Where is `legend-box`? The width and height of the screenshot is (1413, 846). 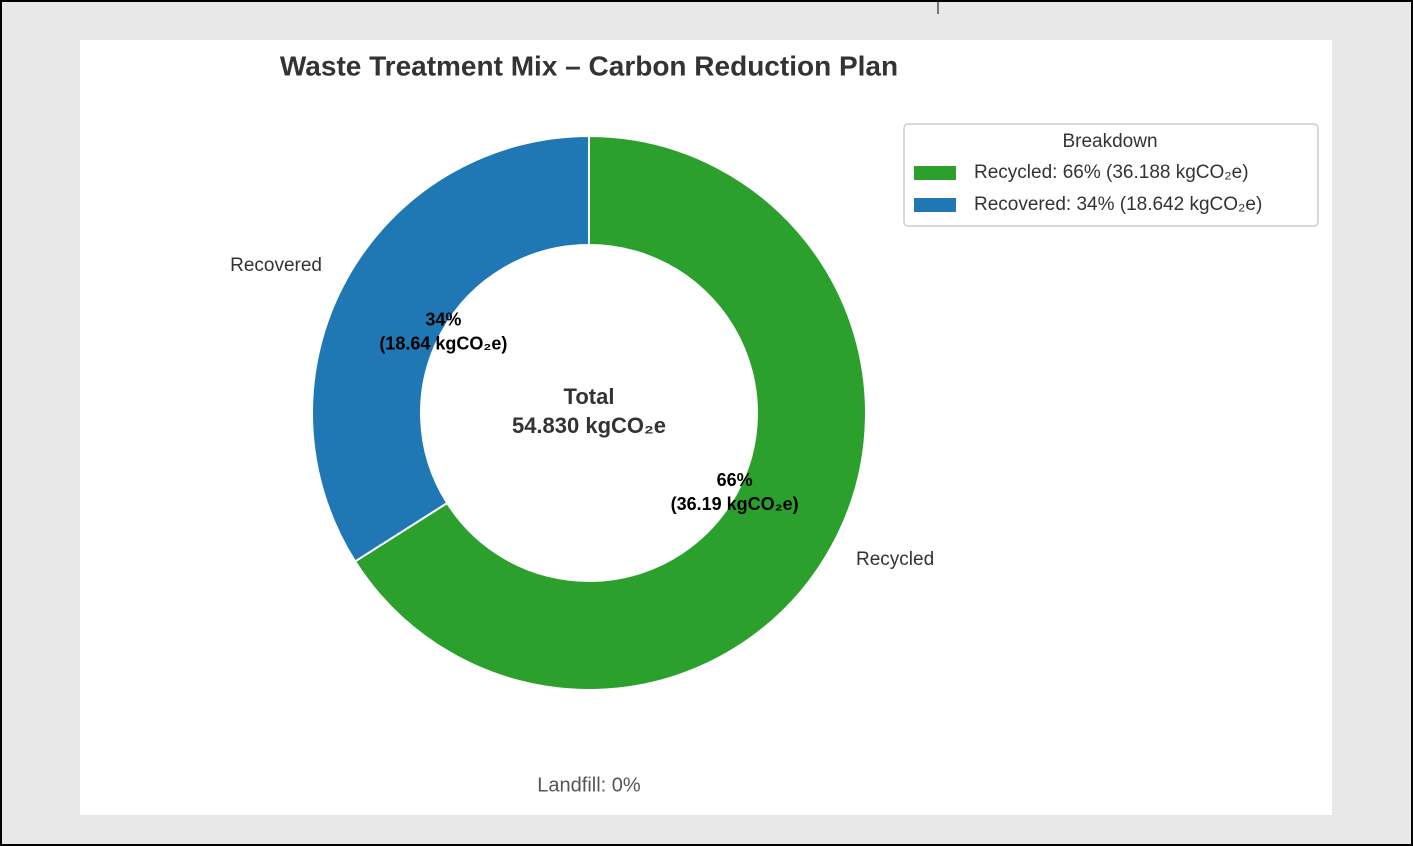
legend-box is located at coordinates (1111, 175).